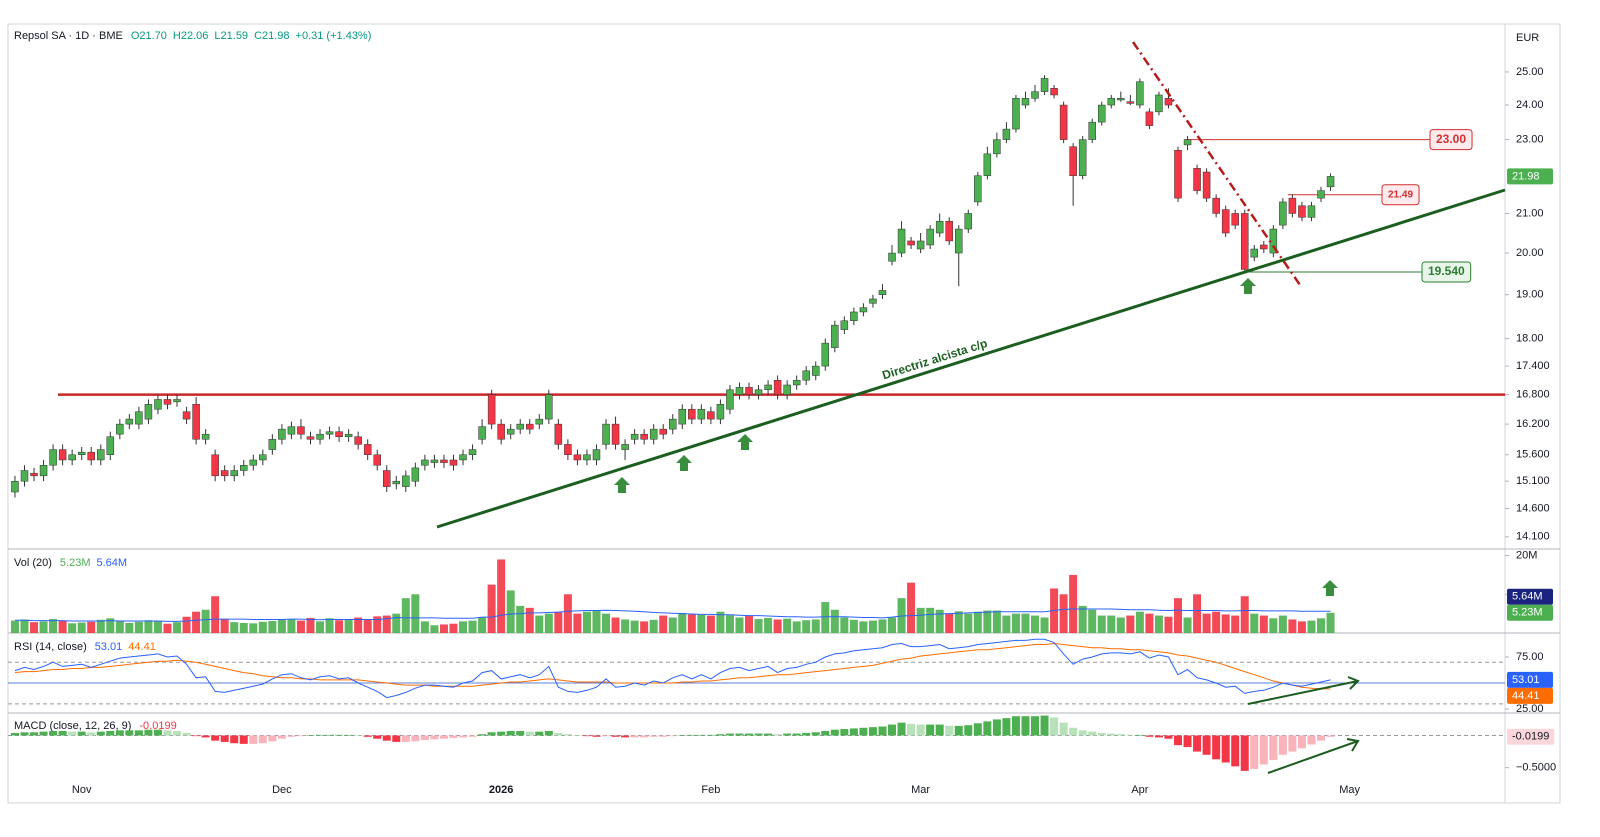 This screenshot has width=1600, height=837. I want to click on ohlc: H22.06, so click(190, 36).